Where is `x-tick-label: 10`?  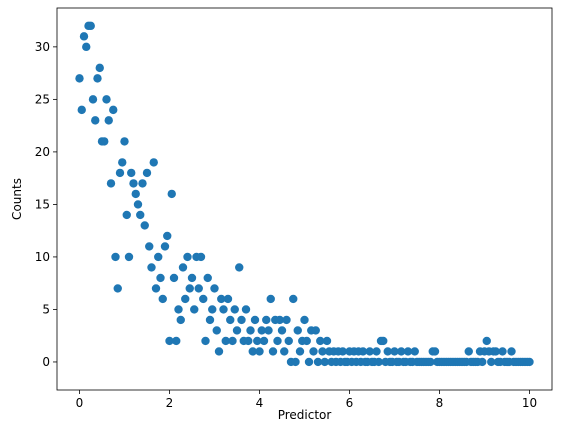
x-tick-label: 10 is located at coordinates (529, 403).